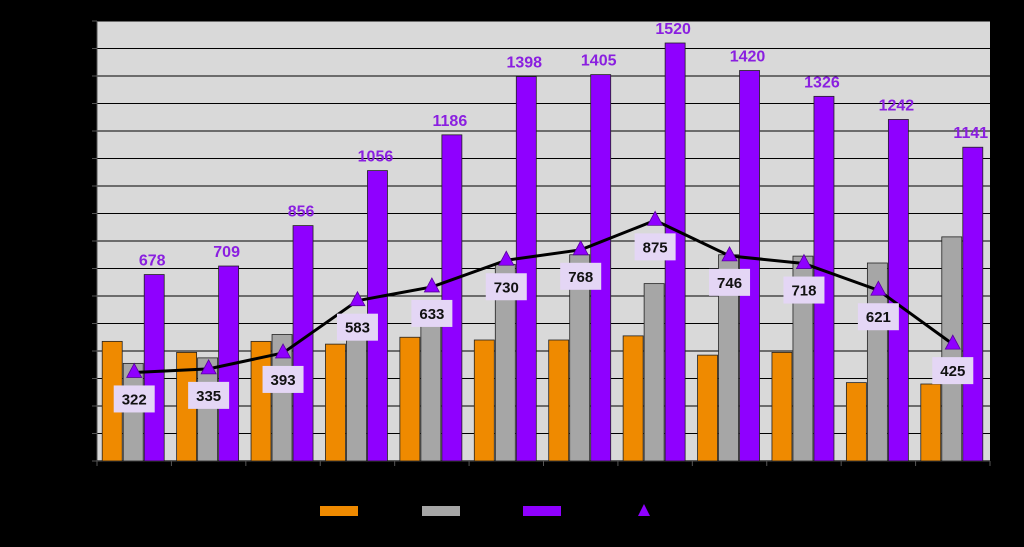 This screenshot has height=547, width=1024. I want to click on line-value-label: 633, so click(431, 314).